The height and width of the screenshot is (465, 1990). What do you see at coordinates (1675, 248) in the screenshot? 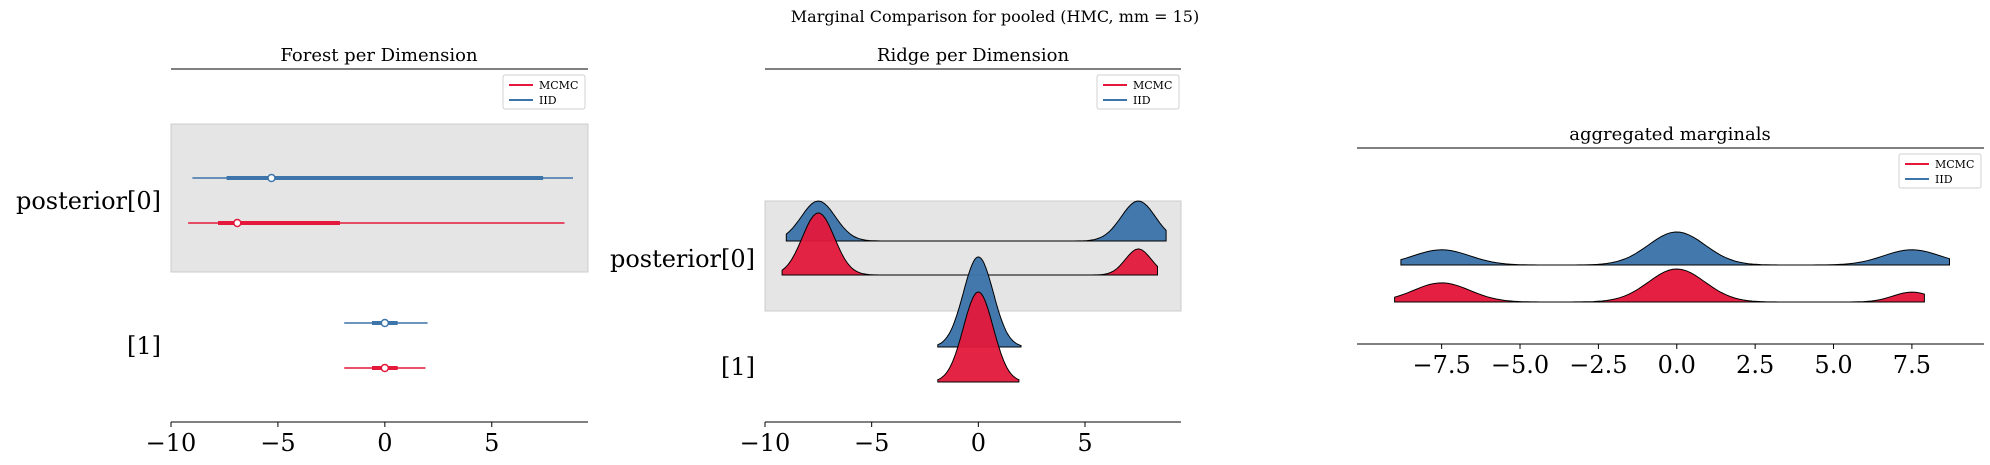
I see `aggregate-density-iid` at bounding box center [1675, 248].